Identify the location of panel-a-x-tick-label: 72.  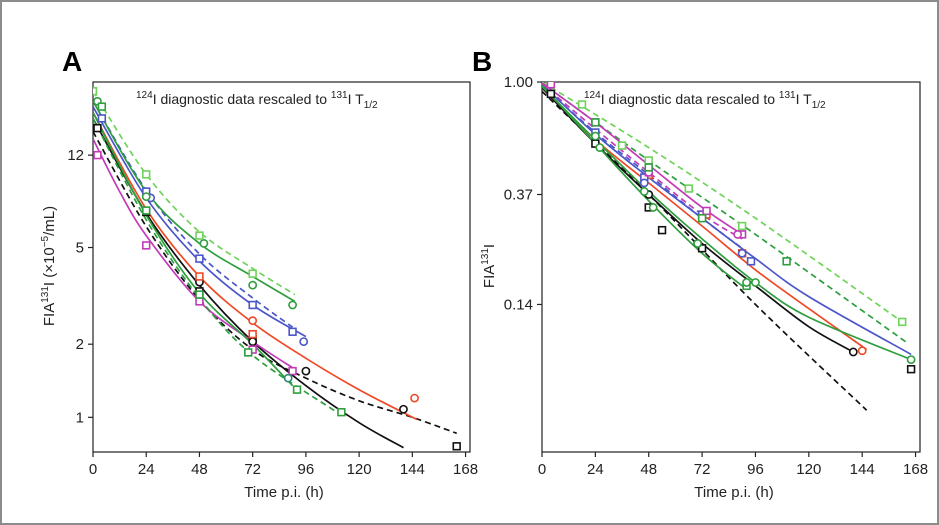
(252, 469).